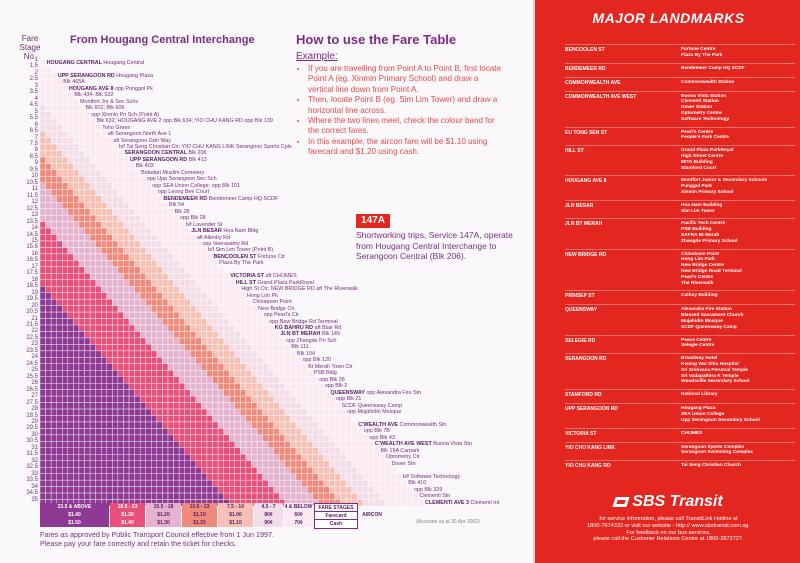  Describe the element at coordinates (235, 515) in the screenshot. I see `legend-cell: $1.00` at that location.